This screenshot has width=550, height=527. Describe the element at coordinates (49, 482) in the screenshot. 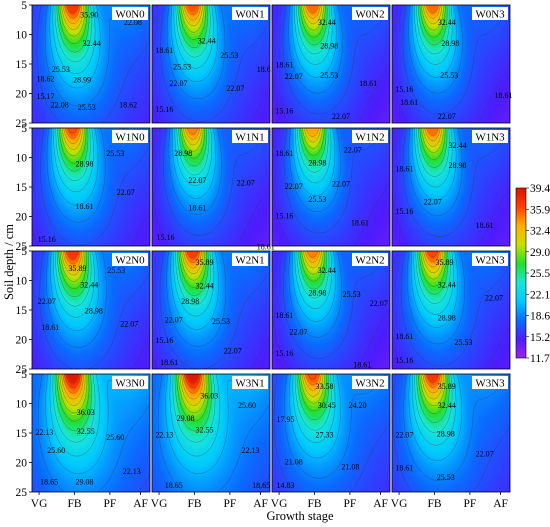

I see `contour-label: 18.65` at that location.